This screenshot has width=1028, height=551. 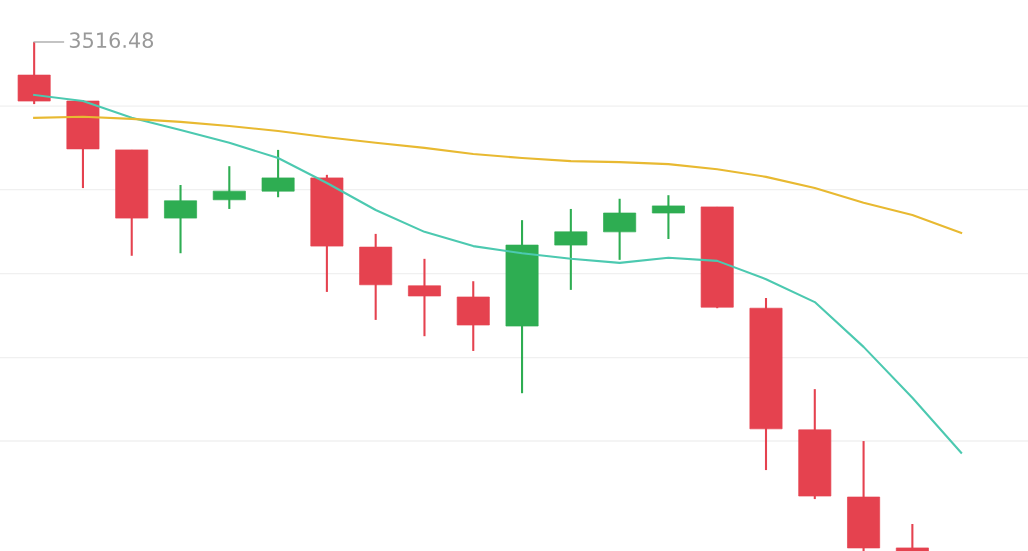 I want to click on annotation: 3516.48, so click(x=111, y=40).